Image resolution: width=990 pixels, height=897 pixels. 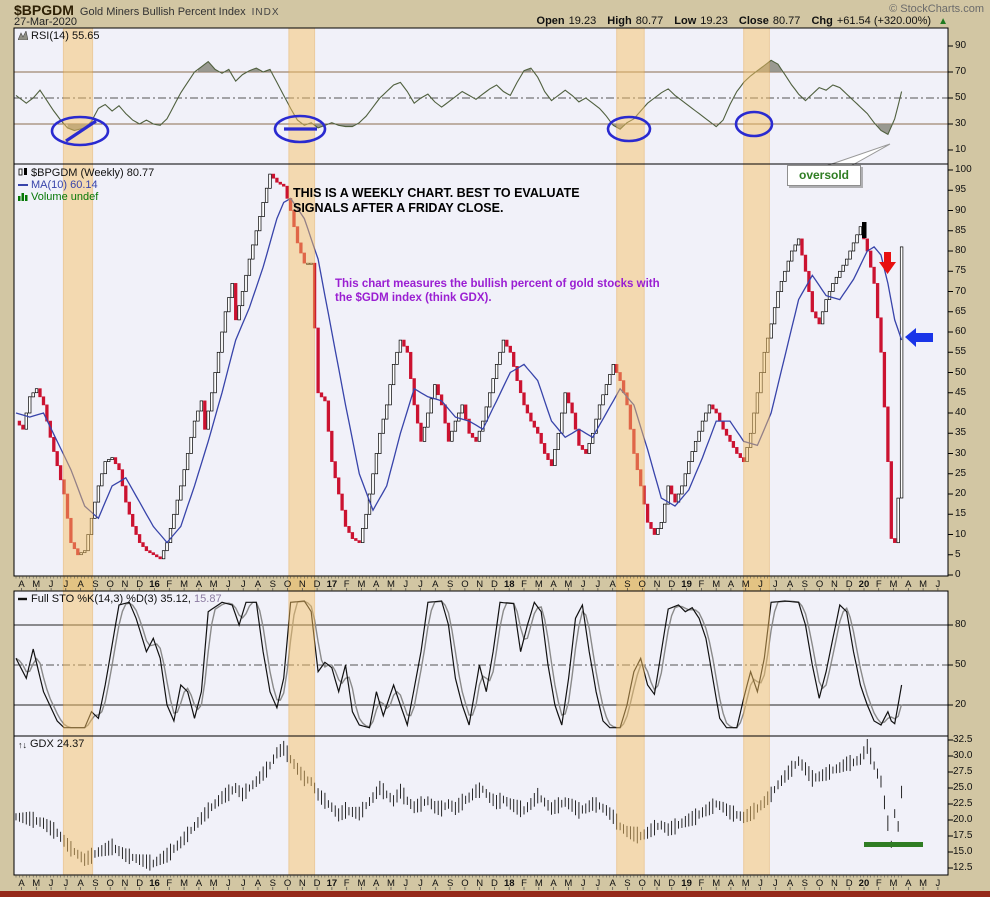 What do you see at coordinates (963, 169) in the screenshot?
I see `axis-label: 100` at bounding box center [963, 169].